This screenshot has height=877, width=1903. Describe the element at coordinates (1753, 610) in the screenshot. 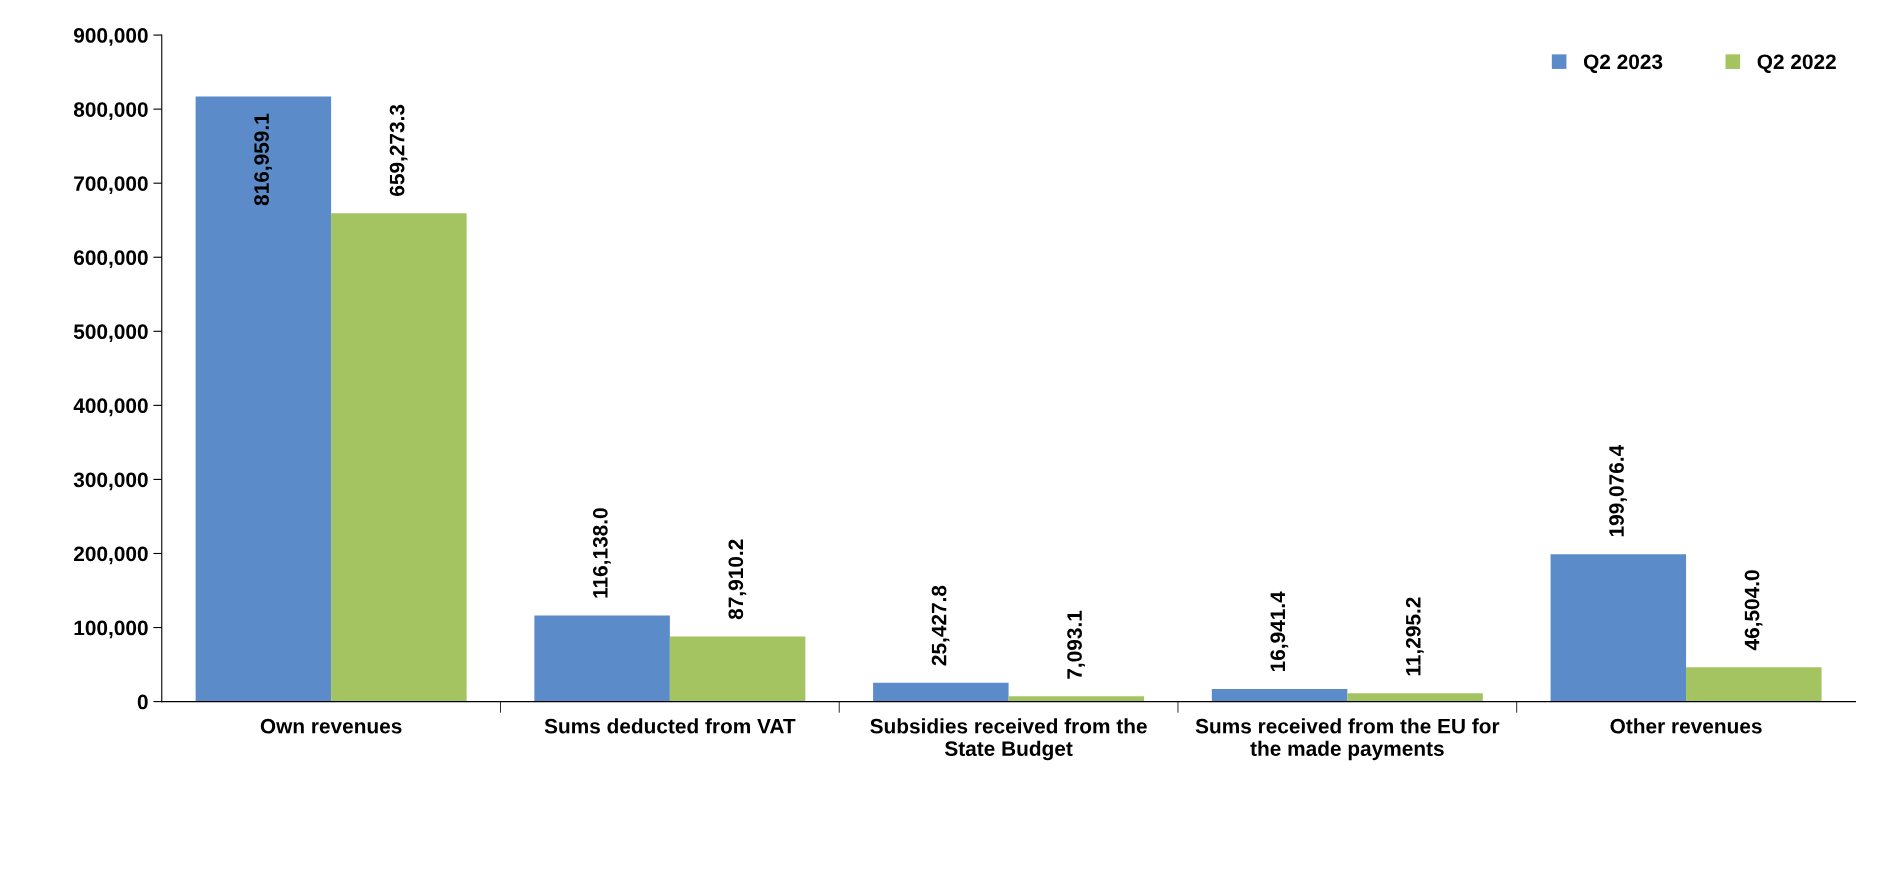

I see `data-label: 46,504.0` at that location.